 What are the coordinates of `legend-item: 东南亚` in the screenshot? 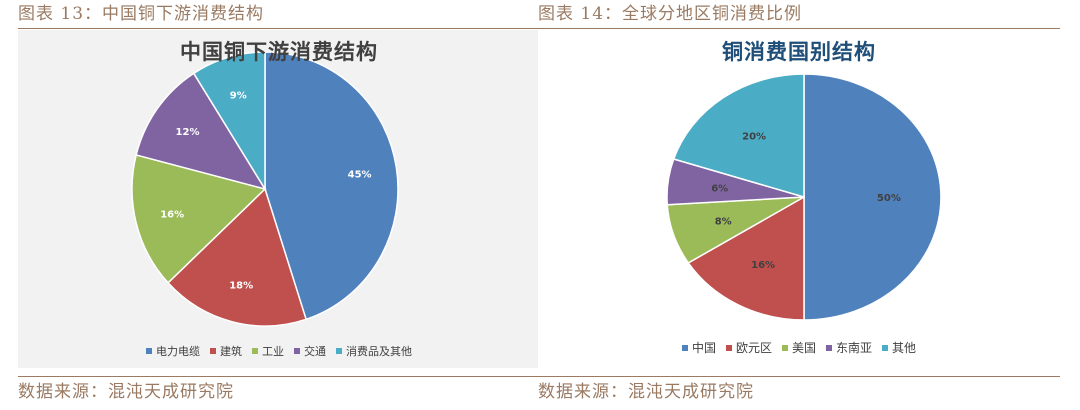 It's located at (849, 347).